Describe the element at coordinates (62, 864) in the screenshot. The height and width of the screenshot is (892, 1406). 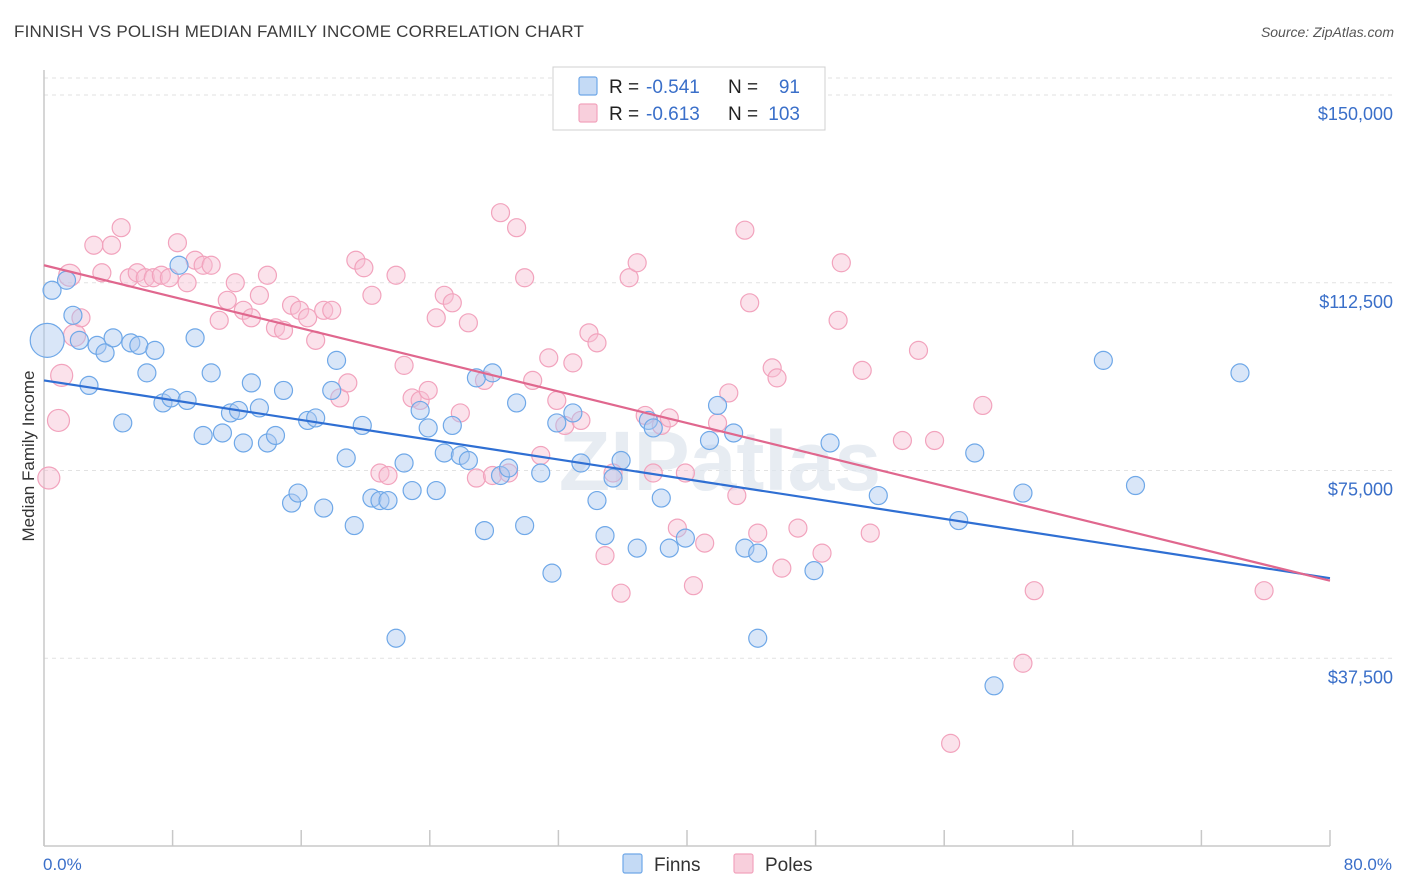
I see `x-tick-label-min: 0.0%` at that location.